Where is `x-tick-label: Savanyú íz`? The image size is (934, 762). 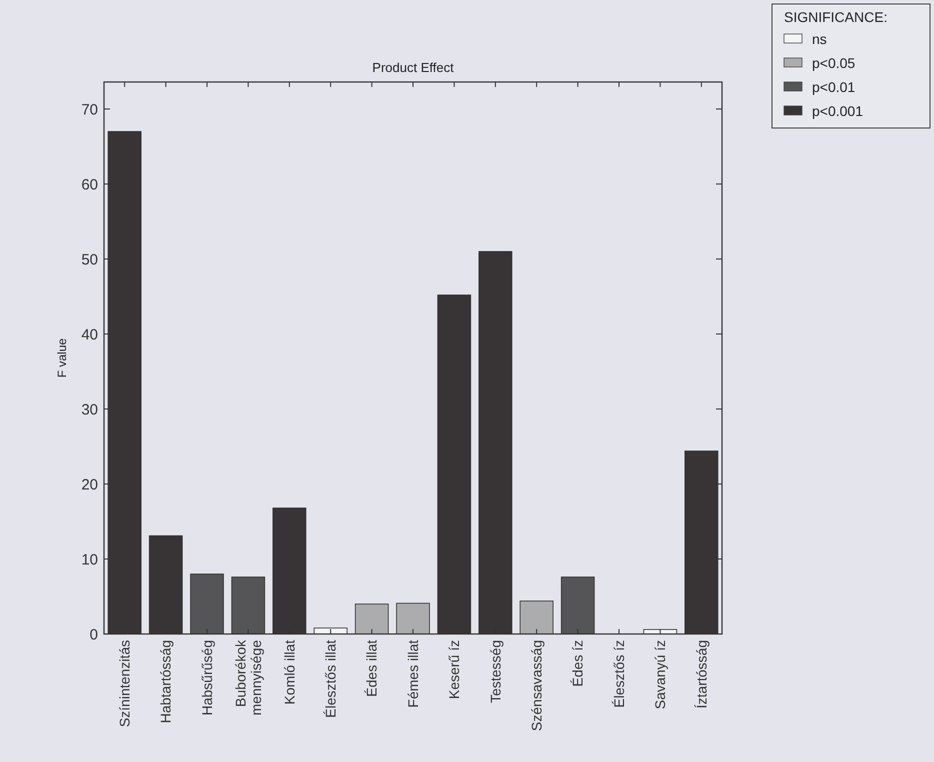
x-tick-label: Savanyú íz is located at coordinates (660, 675).